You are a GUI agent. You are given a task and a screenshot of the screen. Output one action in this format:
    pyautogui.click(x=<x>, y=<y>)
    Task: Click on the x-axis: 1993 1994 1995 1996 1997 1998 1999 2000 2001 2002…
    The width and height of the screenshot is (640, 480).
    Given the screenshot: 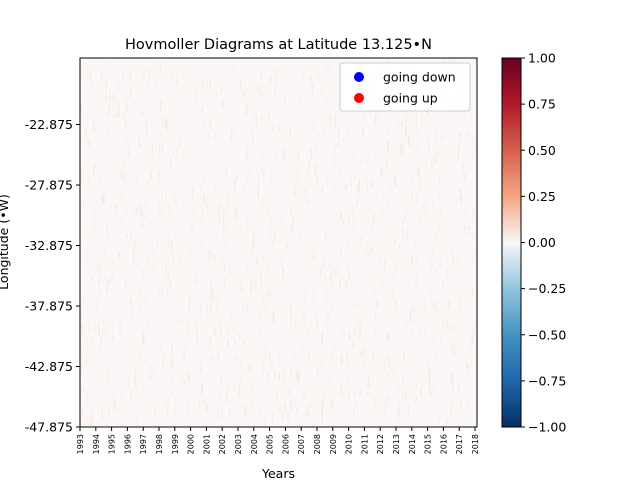 What is the action you would take?
    pyautogui.click(x=278, y=440)
    